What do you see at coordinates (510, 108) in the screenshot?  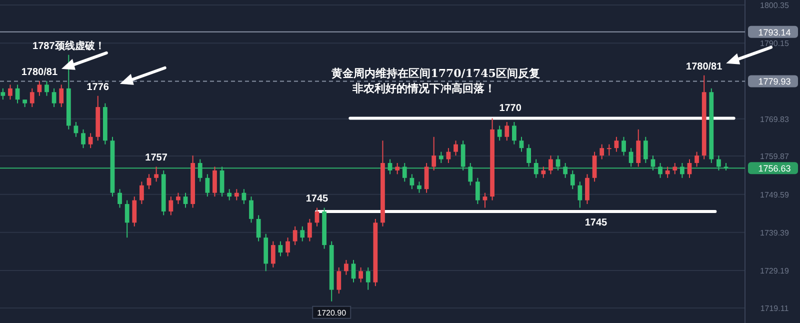 I see `ref-line-label: 1770` at bounding box center [510, 108].